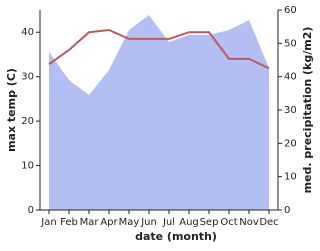  What do you see at coordinates (148, 222) in the screenshot?
I see `x-tick-label: Jun` at bounding box center [148, 222].